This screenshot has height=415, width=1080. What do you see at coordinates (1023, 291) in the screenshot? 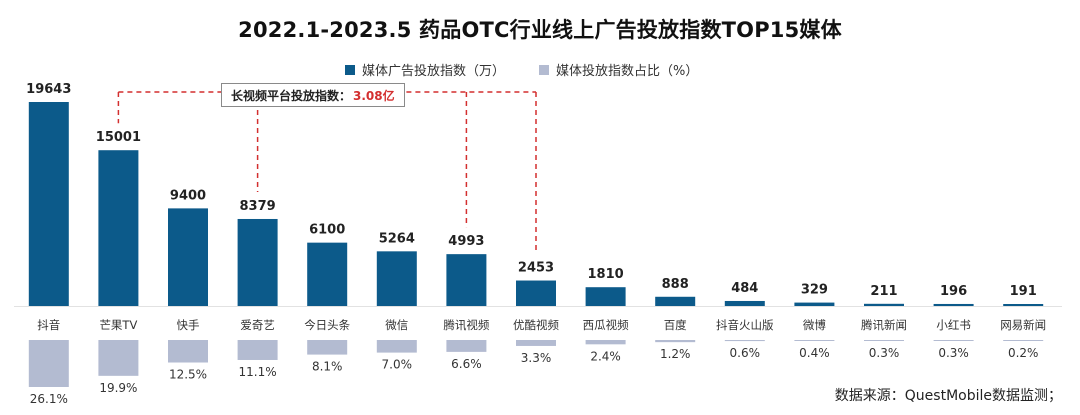
I see `bar-value-label: 191` at bounding box center [1023, 291].